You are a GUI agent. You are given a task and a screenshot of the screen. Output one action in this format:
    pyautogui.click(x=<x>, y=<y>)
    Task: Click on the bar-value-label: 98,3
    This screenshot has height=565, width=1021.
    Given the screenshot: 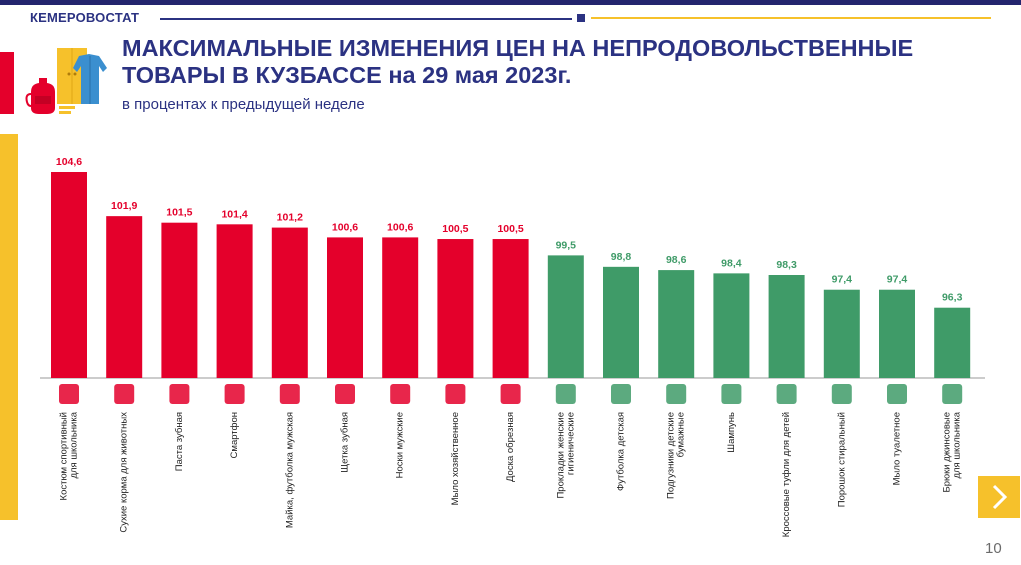 What is the action you would take?
    pyautogui.click(x=786, y=265)
    